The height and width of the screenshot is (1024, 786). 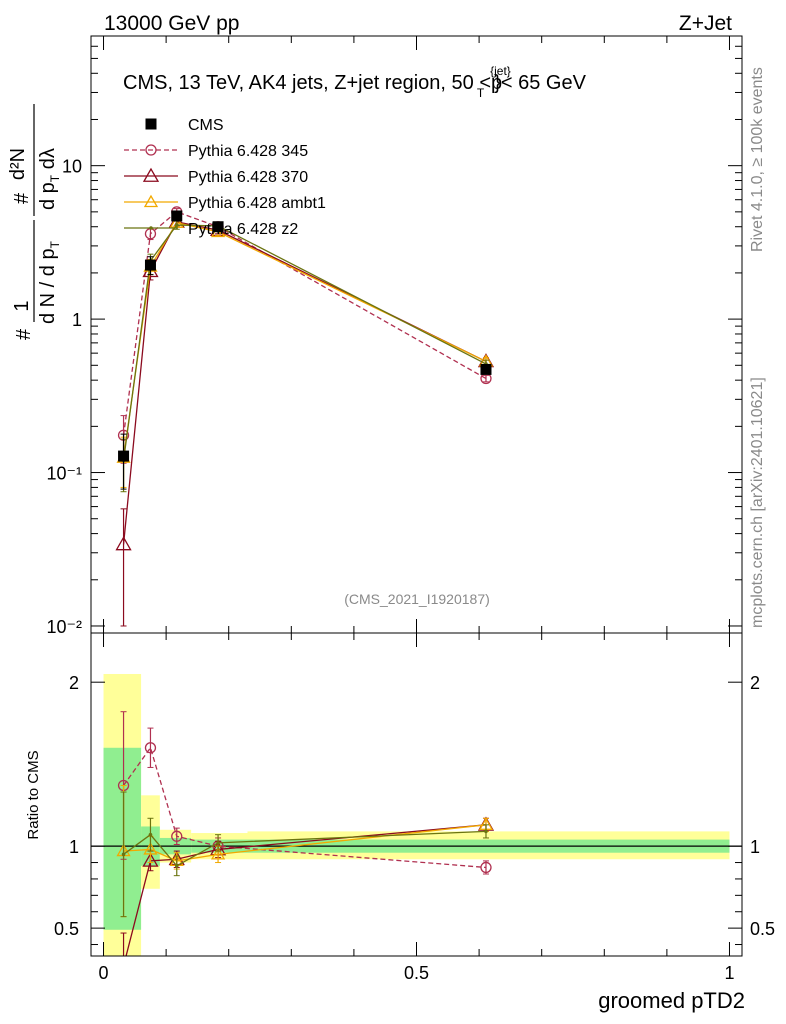 What do you see at coordinates (74, 683) in the screenshot?
I see `y-tick-label: 2` at bounding box center [74, 683].